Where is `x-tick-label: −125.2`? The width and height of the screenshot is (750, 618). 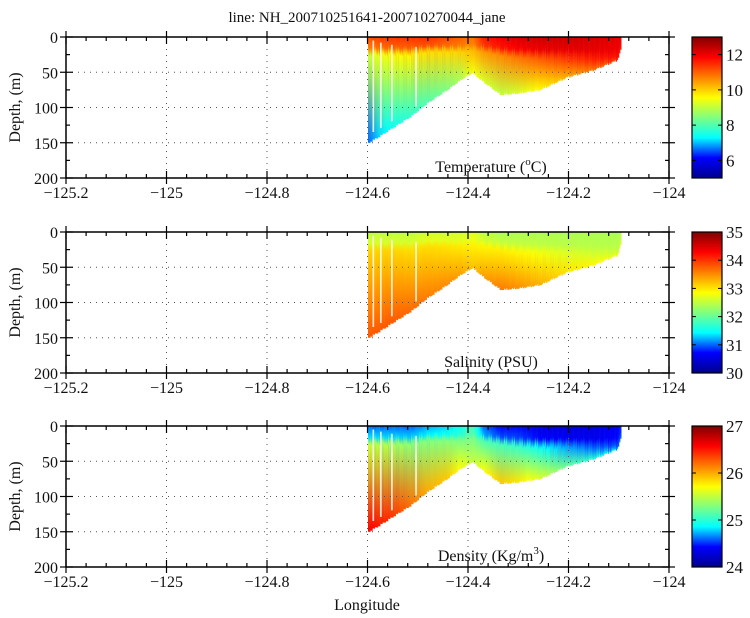
x-tick-label: −125.2 is located at coordinates (65, 193).